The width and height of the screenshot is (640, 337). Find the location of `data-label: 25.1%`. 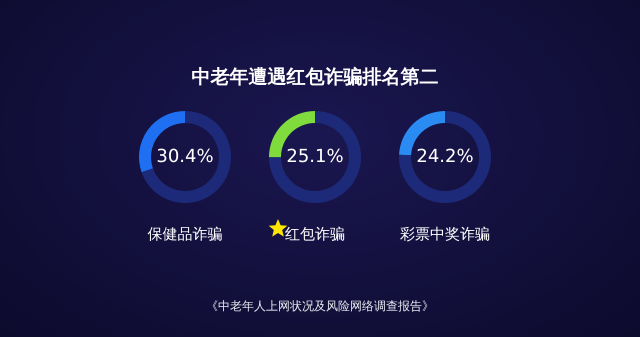

data-label: 25.1% is located at coordinates (315, 156).